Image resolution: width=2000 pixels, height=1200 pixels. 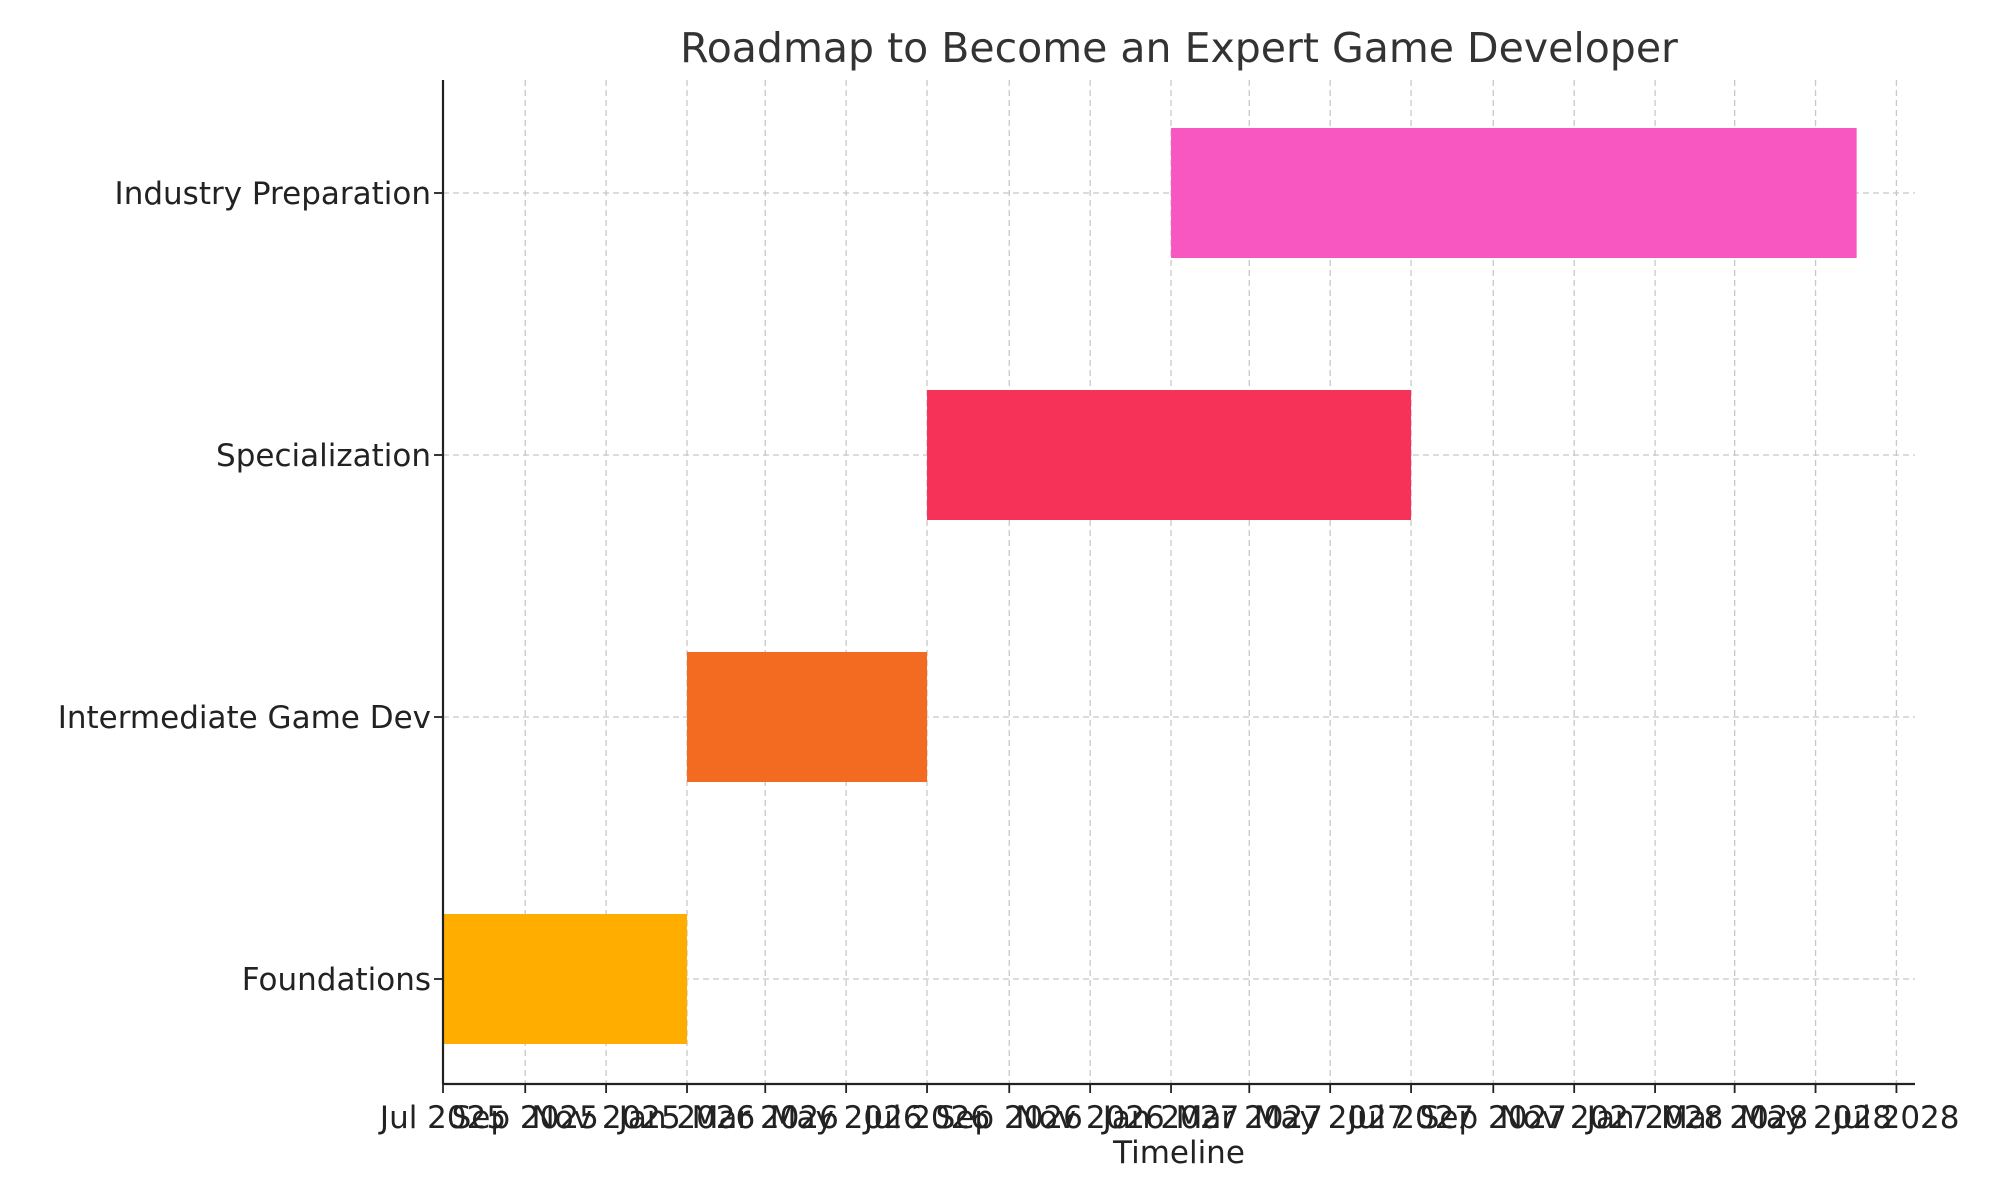 What do you see at coordinates (807, 717) in the screenshot?
I see `bar-intermediate-game-dev` at bounding box center [807, 717].